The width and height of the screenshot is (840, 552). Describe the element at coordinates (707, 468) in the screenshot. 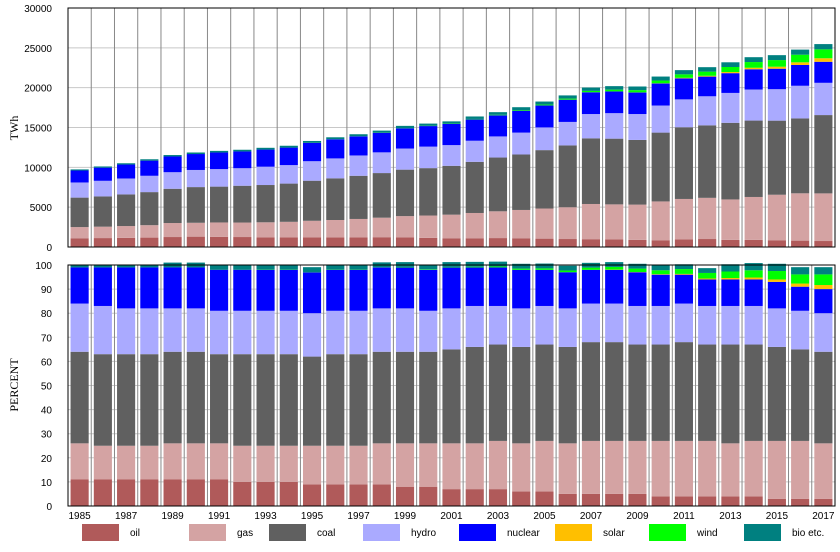

I see `percent-bar-gas-2012` at that location.